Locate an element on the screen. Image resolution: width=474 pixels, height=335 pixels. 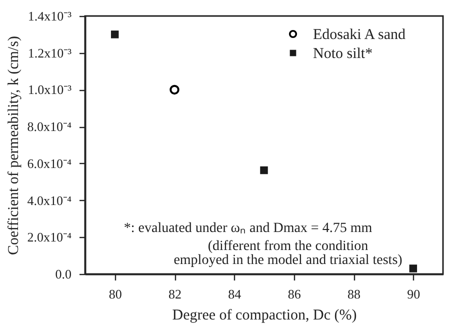
x-tick-label: 80 is located at coordinates (115, 294).